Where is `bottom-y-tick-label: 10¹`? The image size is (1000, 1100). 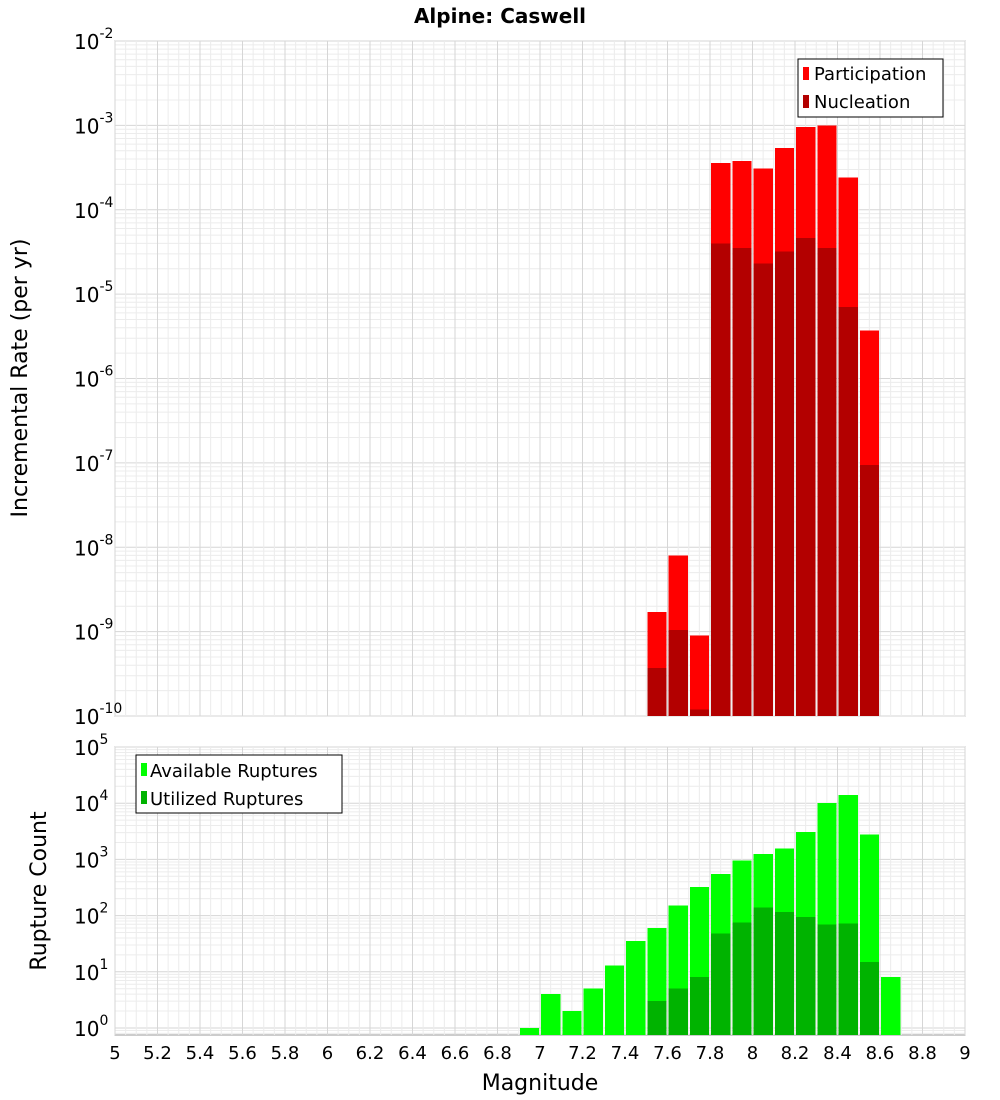
bottom-y-tick-label: 10¹ is located at coordinates (91, 971).